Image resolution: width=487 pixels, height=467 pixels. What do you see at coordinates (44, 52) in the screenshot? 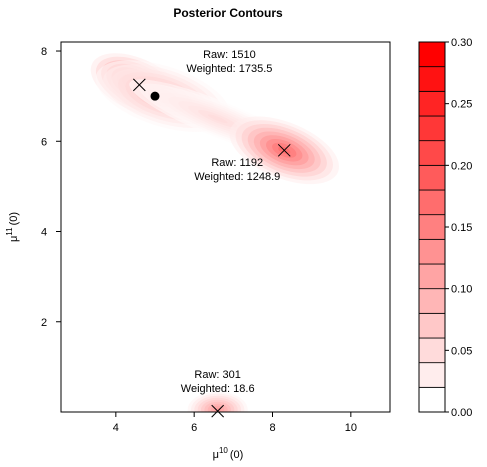
I see `y-tick-label: 8` at bounding box center [44, 52].